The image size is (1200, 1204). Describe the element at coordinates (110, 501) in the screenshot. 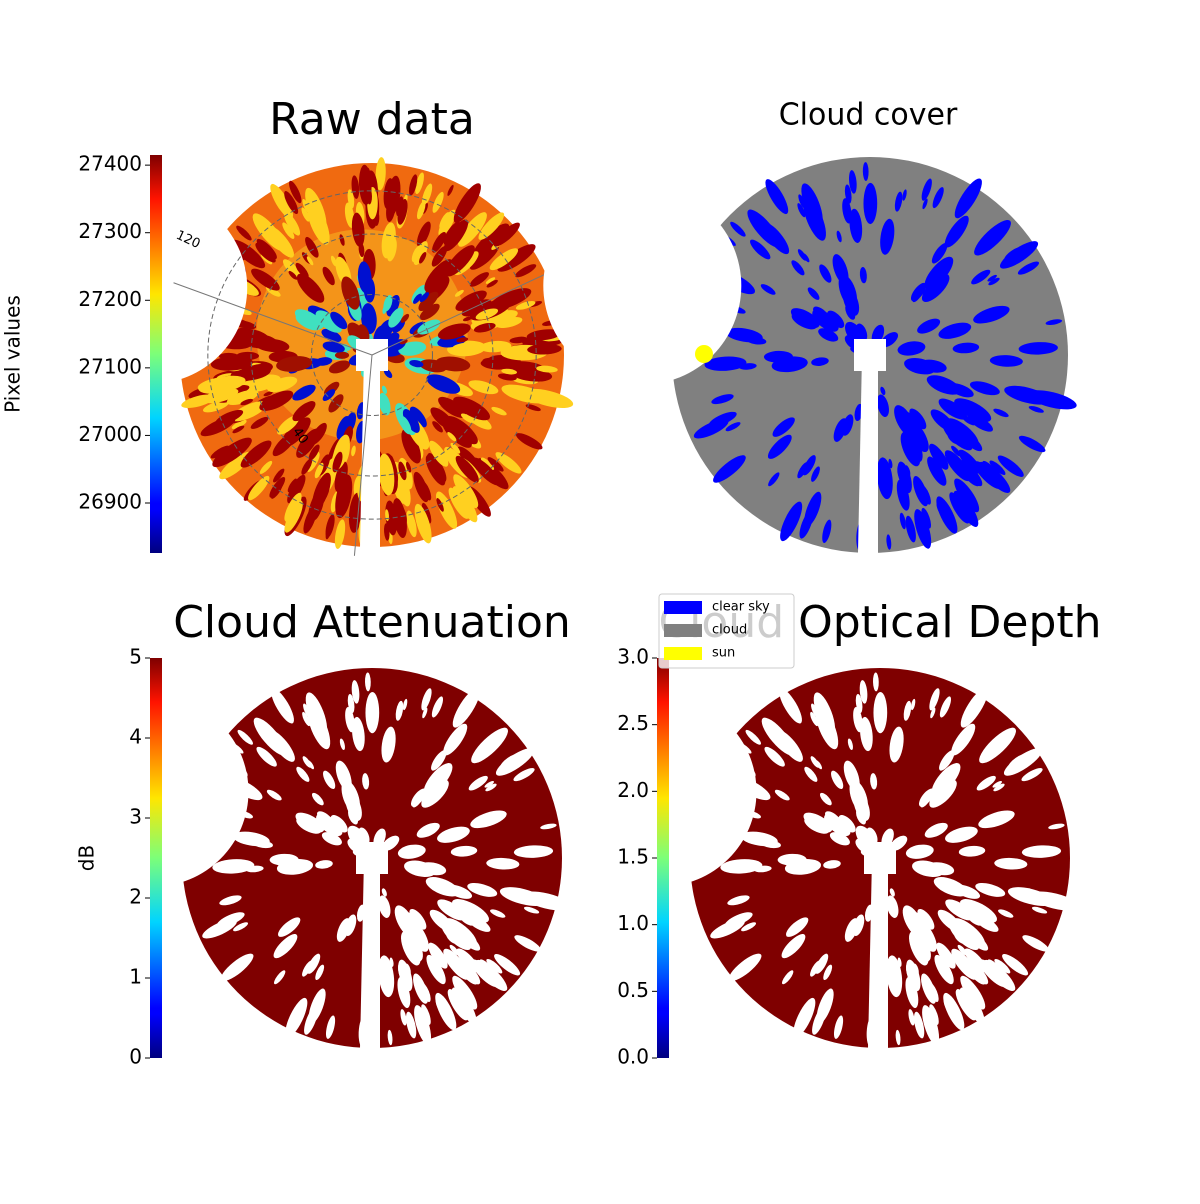

I see `colorbar-tick-label: 26900` at that location.